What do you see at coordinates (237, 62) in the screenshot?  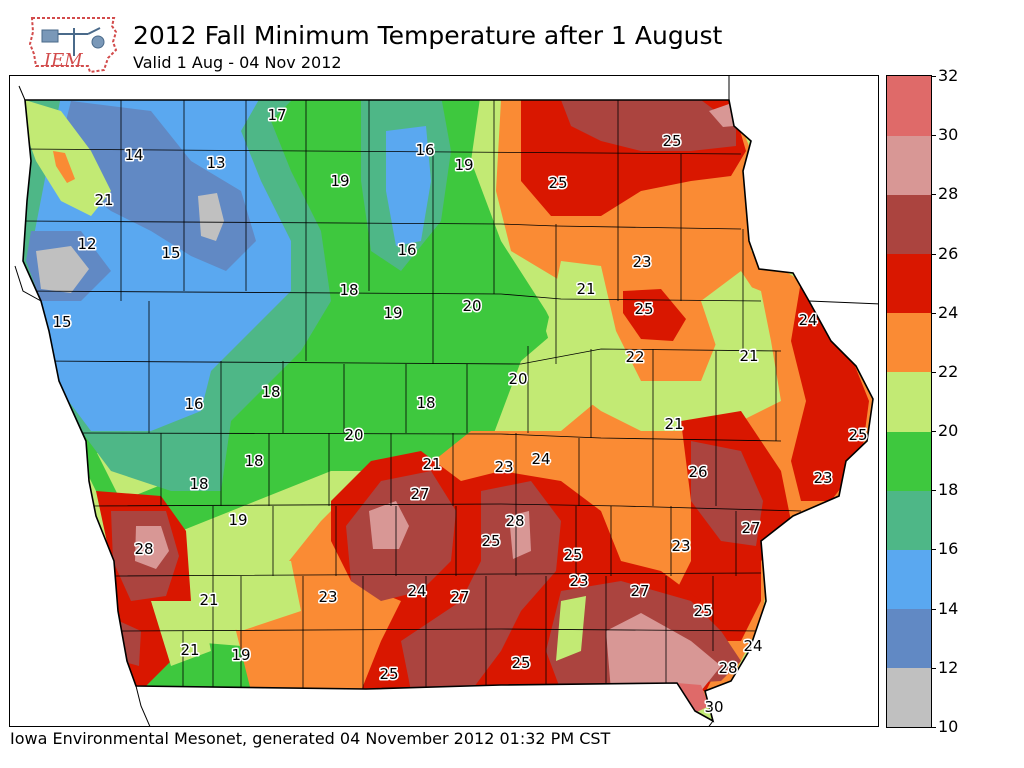 I see `map-subtitle: Valid 1 Aug - 04 Nov 2012` at bounding box center [237, 62].